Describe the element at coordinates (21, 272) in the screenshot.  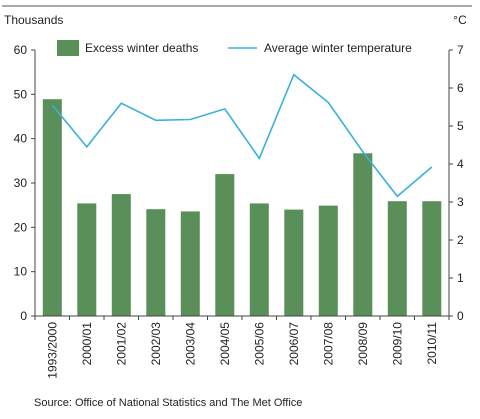
I see `left-tick-label: 10` at that location.